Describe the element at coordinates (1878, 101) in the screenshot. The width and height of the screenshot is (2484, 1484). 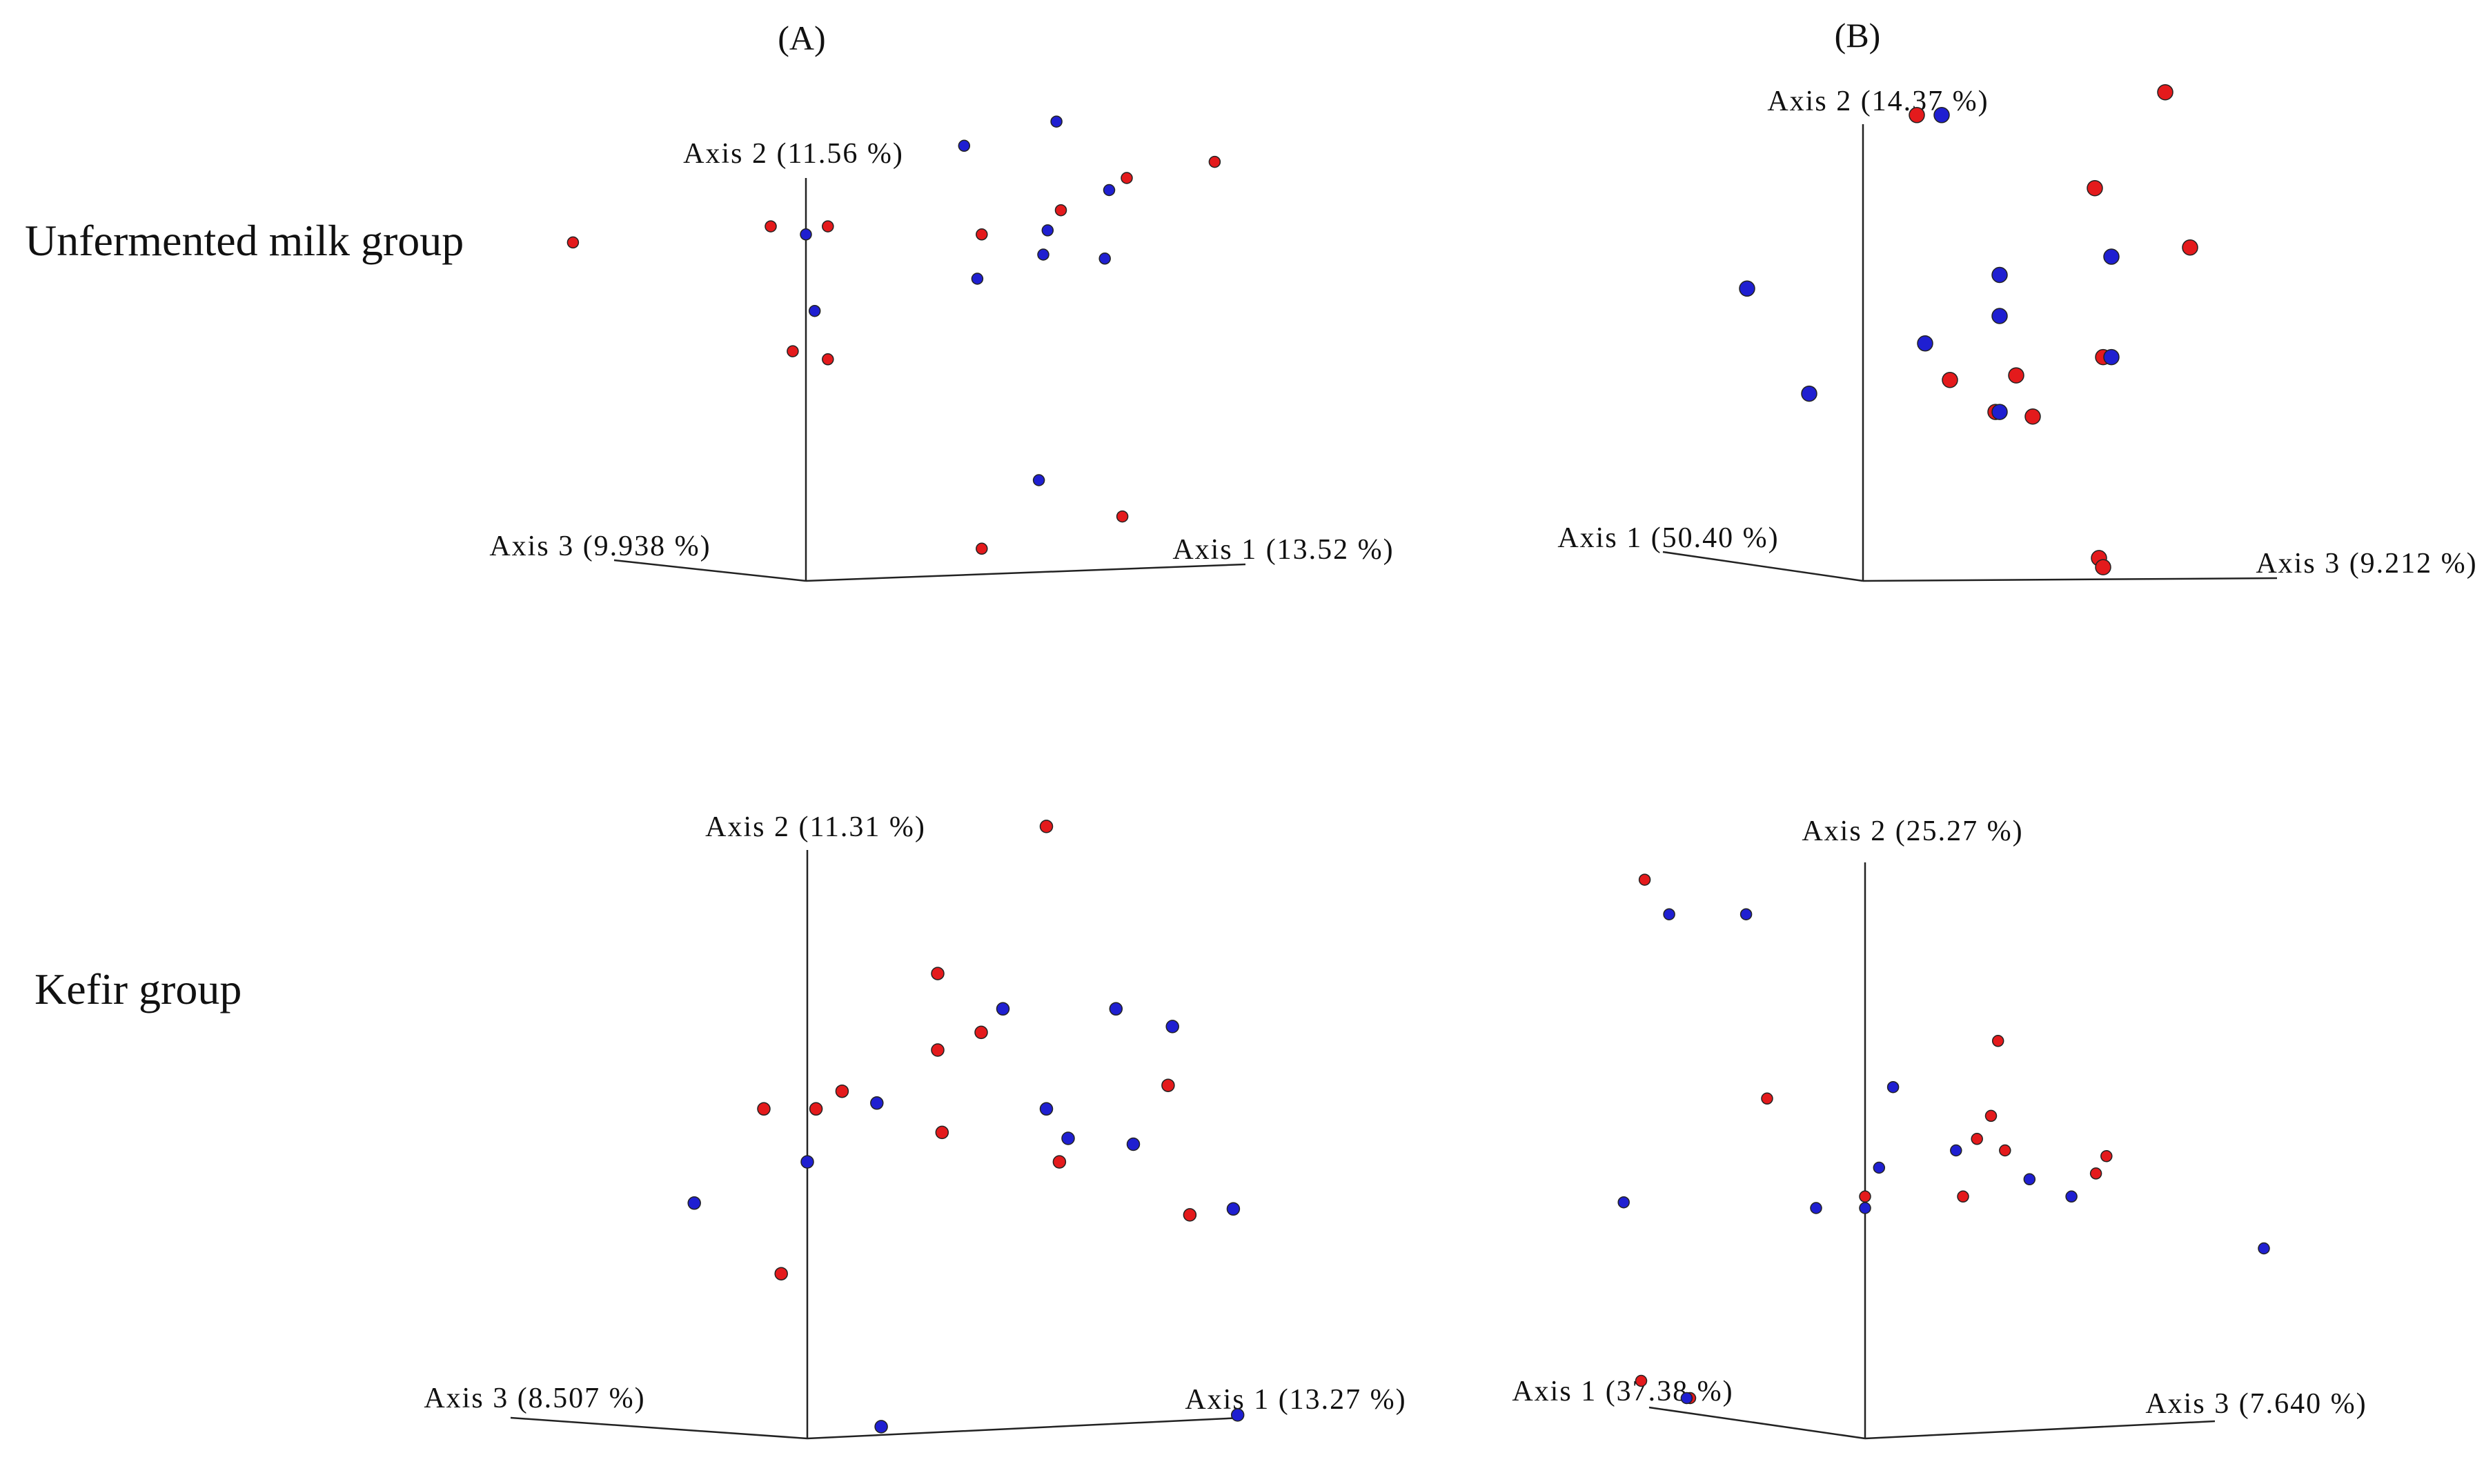
I see `axis-2-label: Axis 2 (14.37 %)` at that location.